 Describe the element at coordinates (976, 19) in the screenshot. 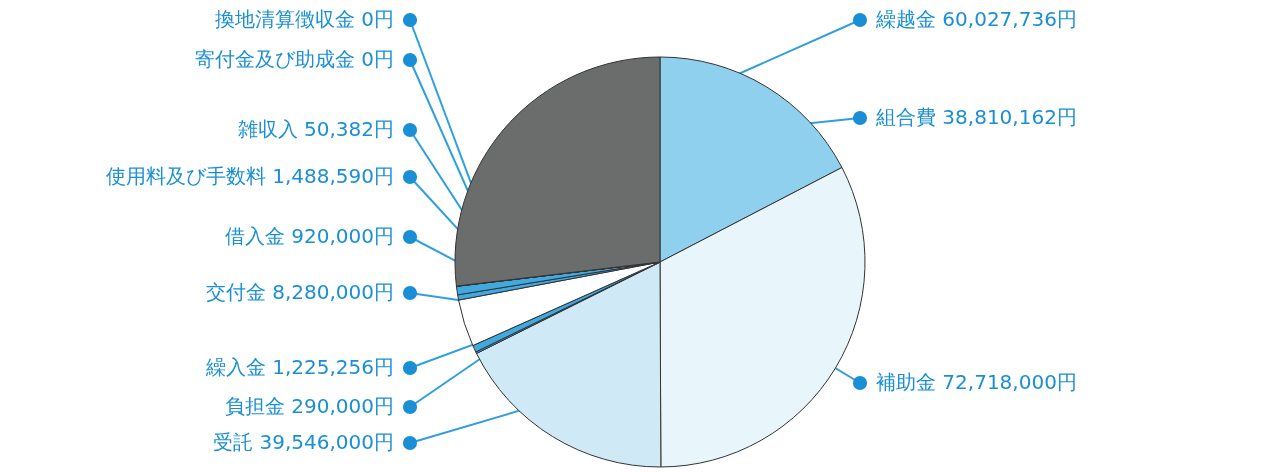

I see `slice-label: 繰越金 60,027,736円` at that location.